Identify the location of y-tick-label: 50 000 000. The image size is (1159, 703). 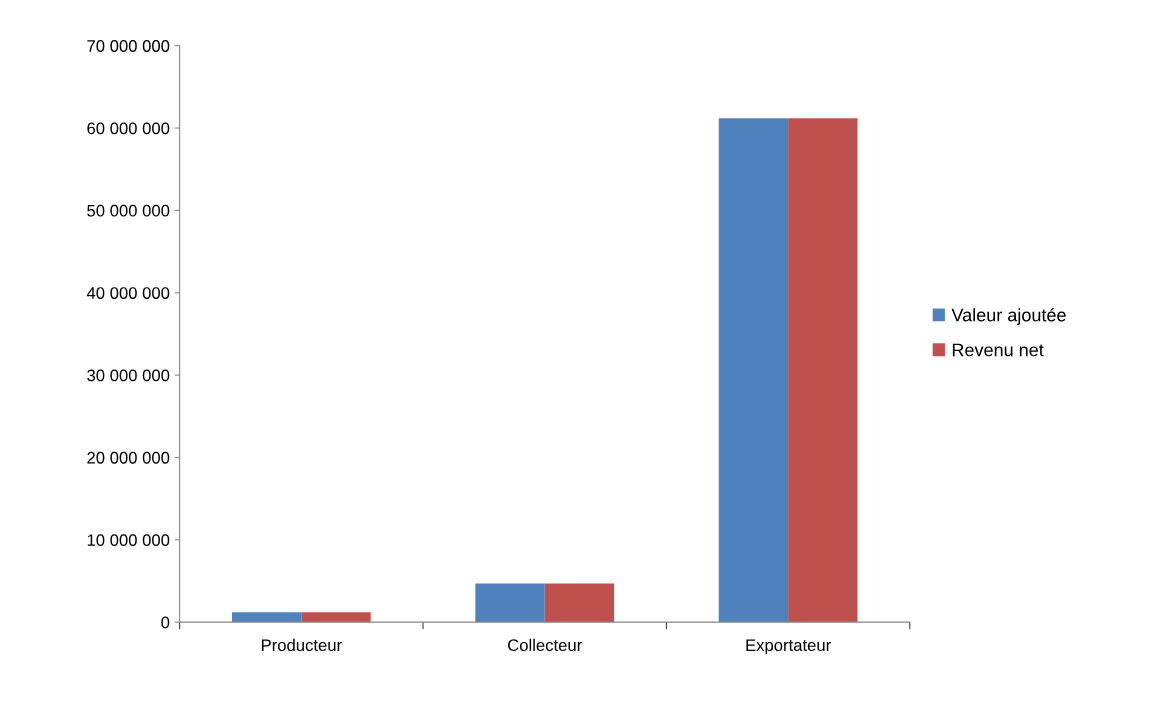
(128, 210).